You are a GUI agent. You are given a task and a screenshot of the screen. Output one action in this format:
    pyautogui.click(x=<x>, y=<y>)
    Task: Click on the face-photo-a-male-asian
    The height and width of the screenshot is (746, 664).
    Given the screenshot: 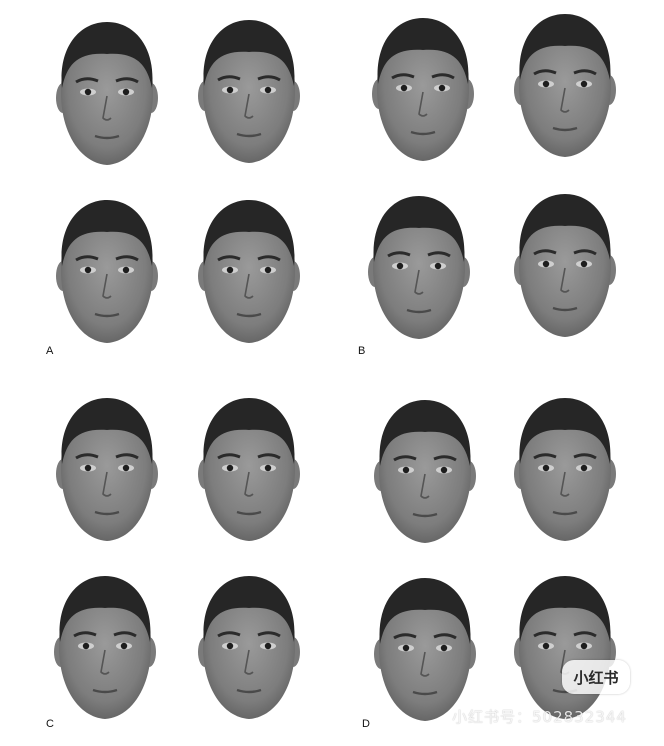 What is the action you would take?
    pyautogui.click(x=249, y=271)
    